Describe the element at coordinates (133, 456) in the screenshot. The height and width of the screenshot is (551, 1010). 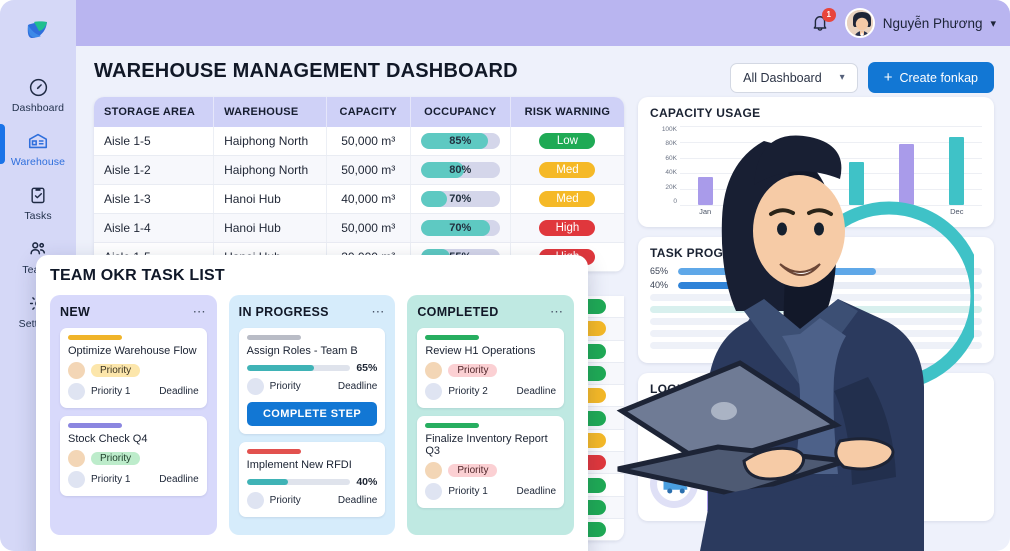
I see `task-card: Stock Check Q4 Priority Priority 1 Deadline` at that location.